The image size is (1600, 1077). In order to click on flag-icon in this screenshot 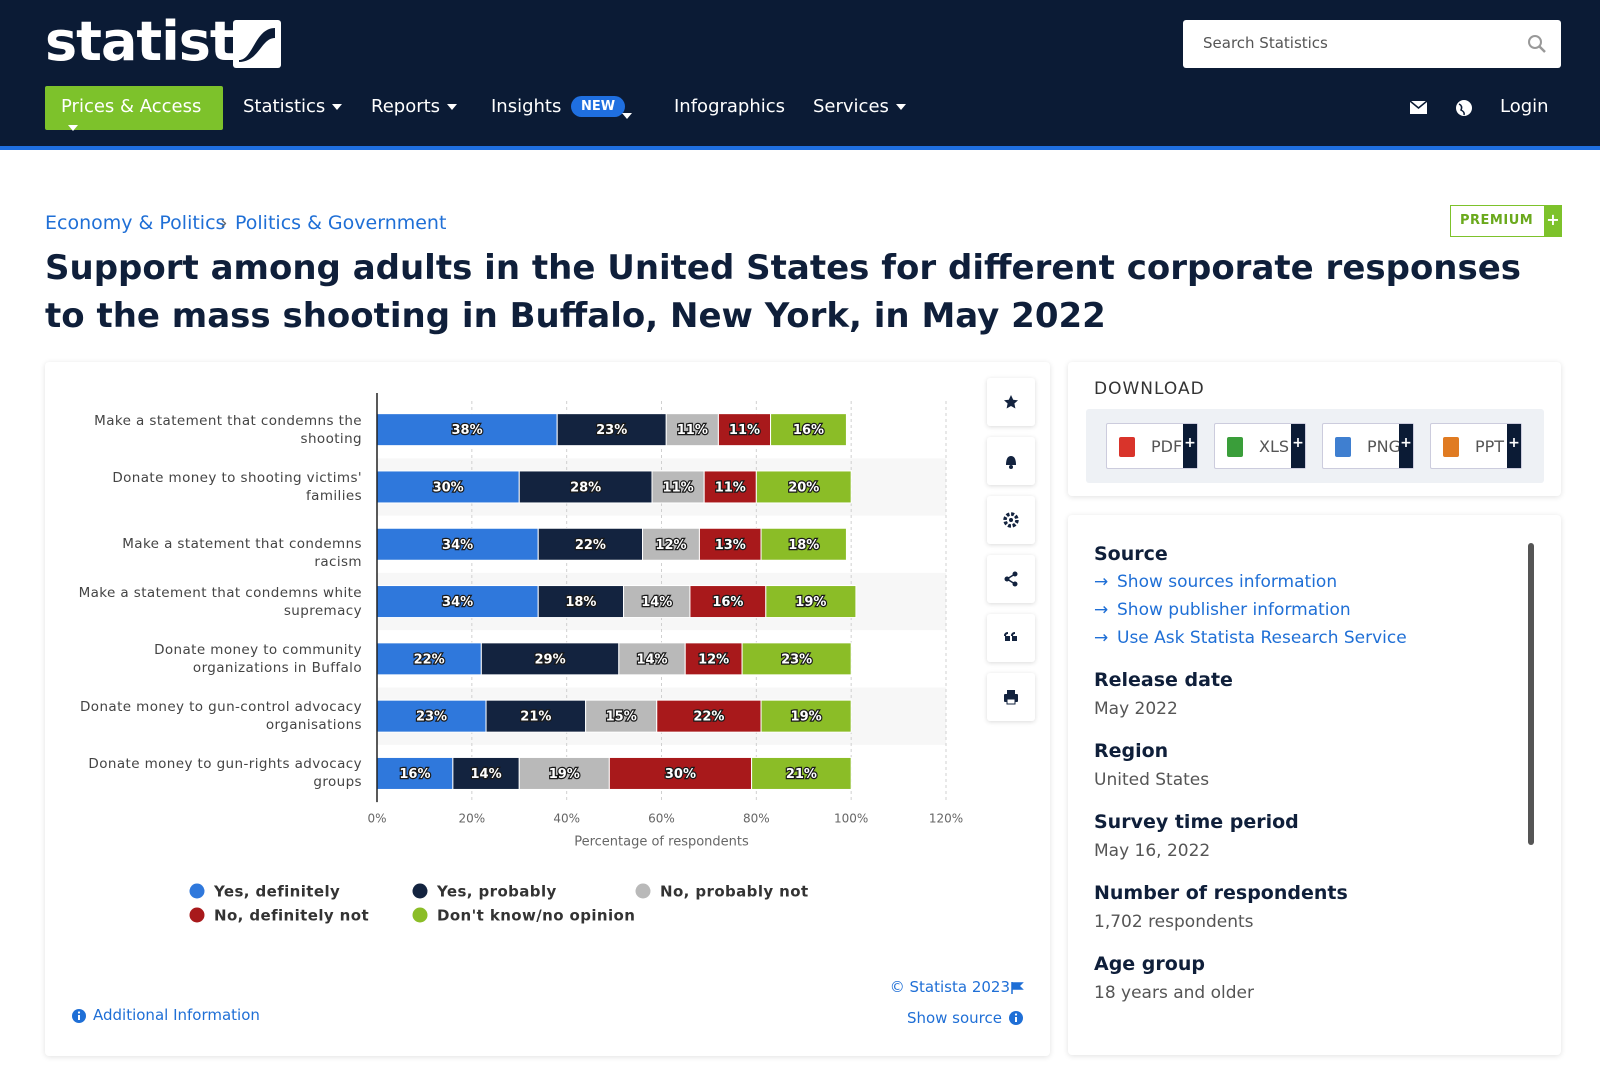, I will do `click(1017, 988)`.